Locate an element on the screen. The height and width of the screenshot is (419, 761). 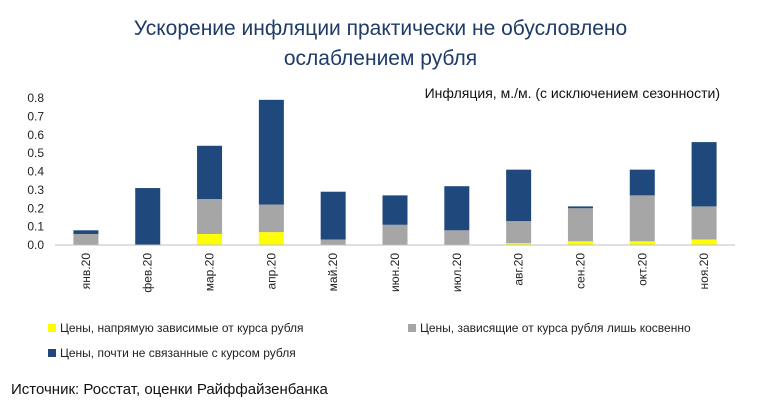
y-tick-label: 0.2 is located at coordinates (35, 208).